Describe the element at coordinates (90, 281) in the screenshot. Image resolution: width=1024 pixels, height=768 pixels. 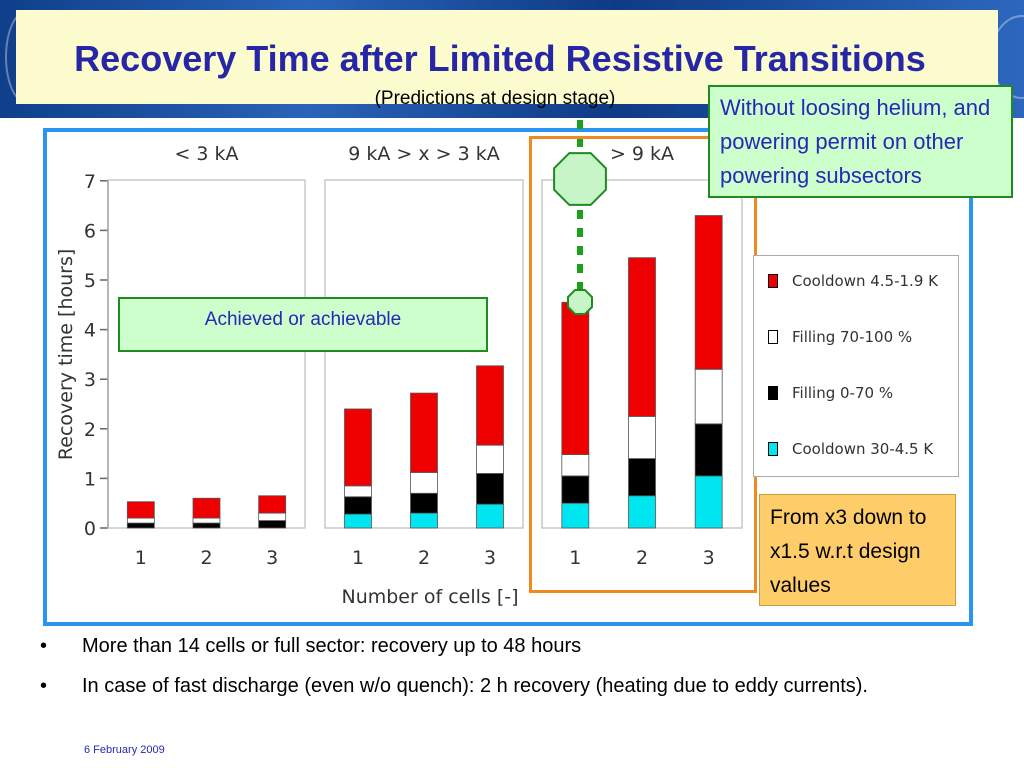
I see `y-tick-label: 5` at that location.